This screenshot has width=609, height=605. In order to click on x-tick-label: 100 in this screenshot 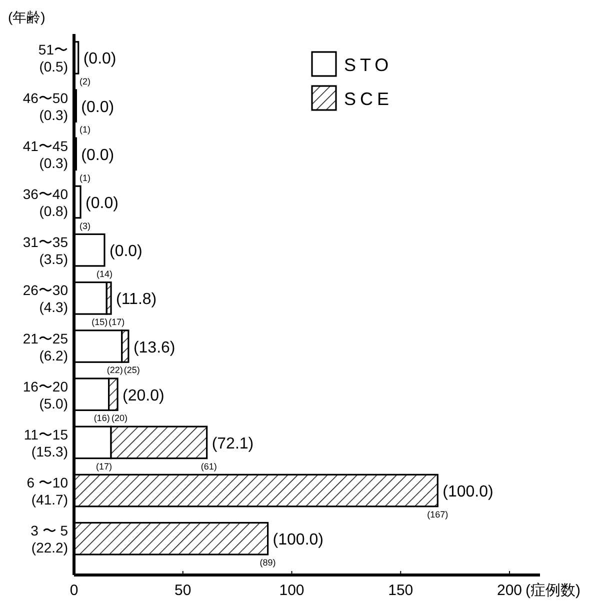, I will do `click(291, 590)`.